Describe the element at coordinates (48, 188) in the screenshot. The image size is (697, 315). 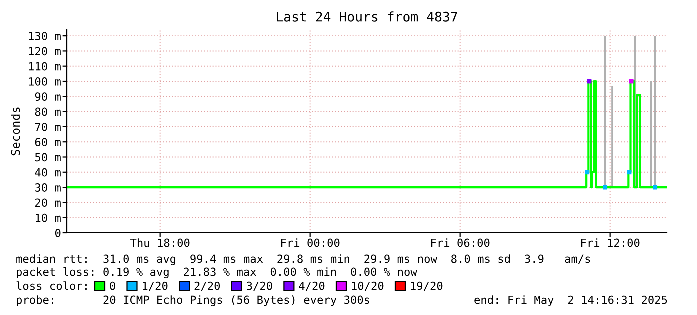
I see `y-tick-label: 30 m` at that location.